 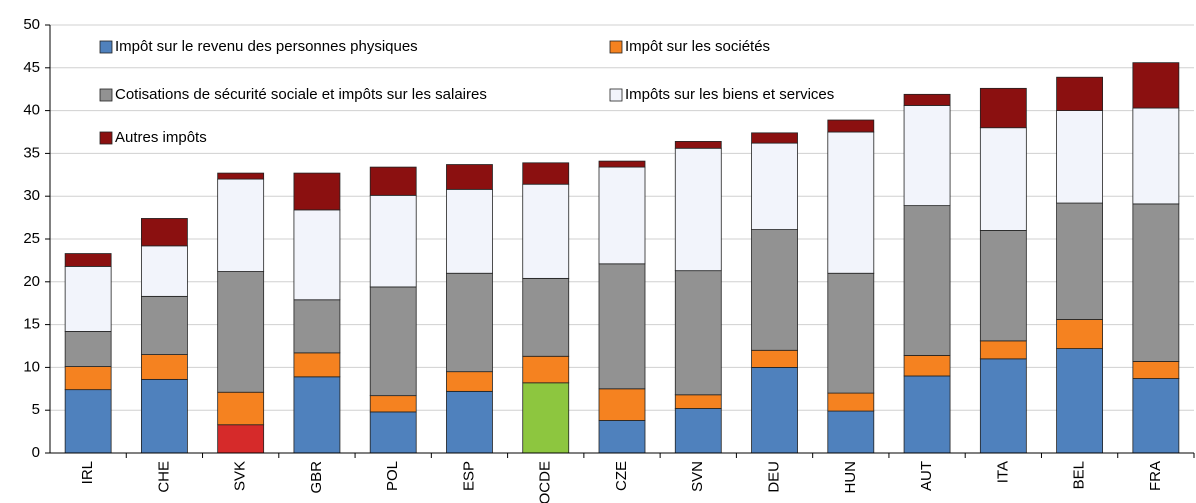 What do you see at coordinates (545, 482) in the screenshot?
I see `x-tick-label: OCDE` at bounding box center [545, 482].